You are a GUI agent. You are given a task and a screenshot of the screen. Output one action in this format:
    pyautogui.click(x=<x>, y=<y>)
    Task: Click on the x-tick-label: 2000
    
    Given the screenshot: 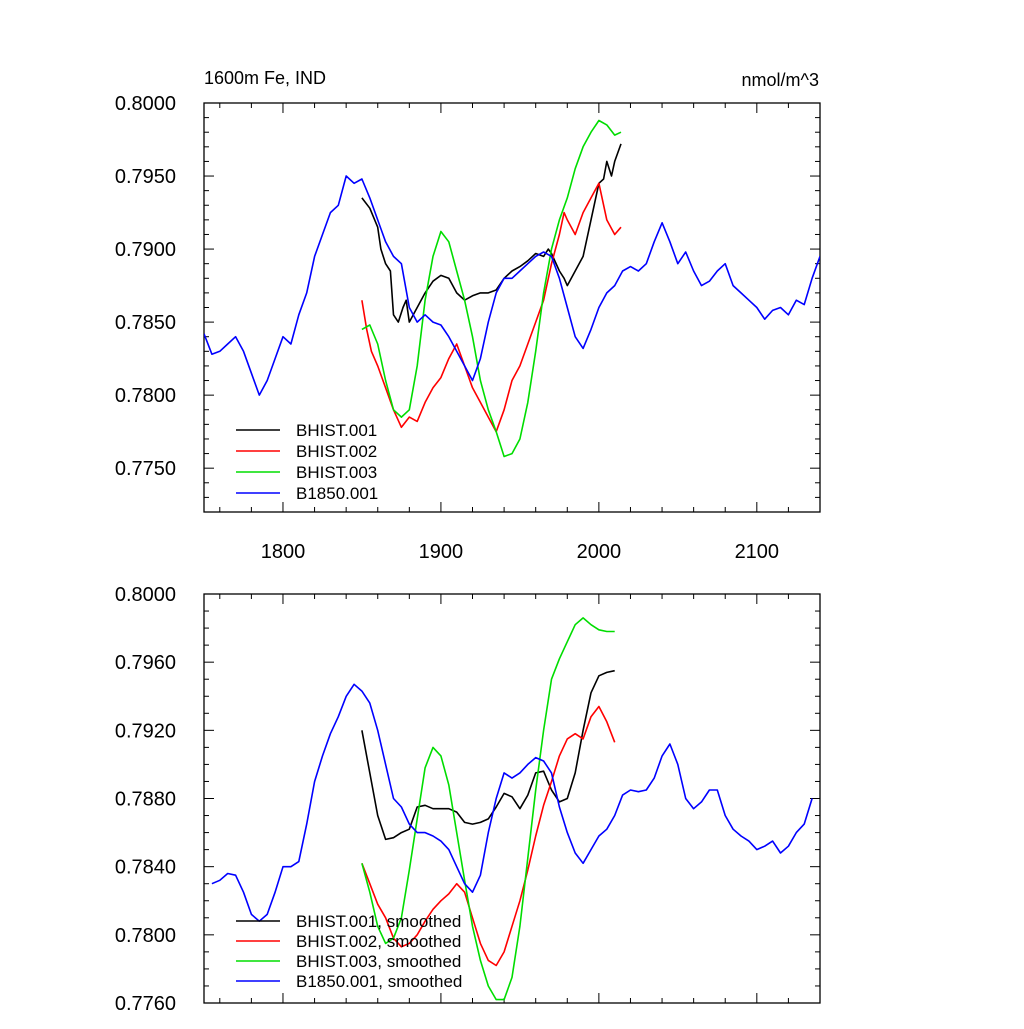 What is the action you would take?
    pyautogui.click(x=599, y=552)
    